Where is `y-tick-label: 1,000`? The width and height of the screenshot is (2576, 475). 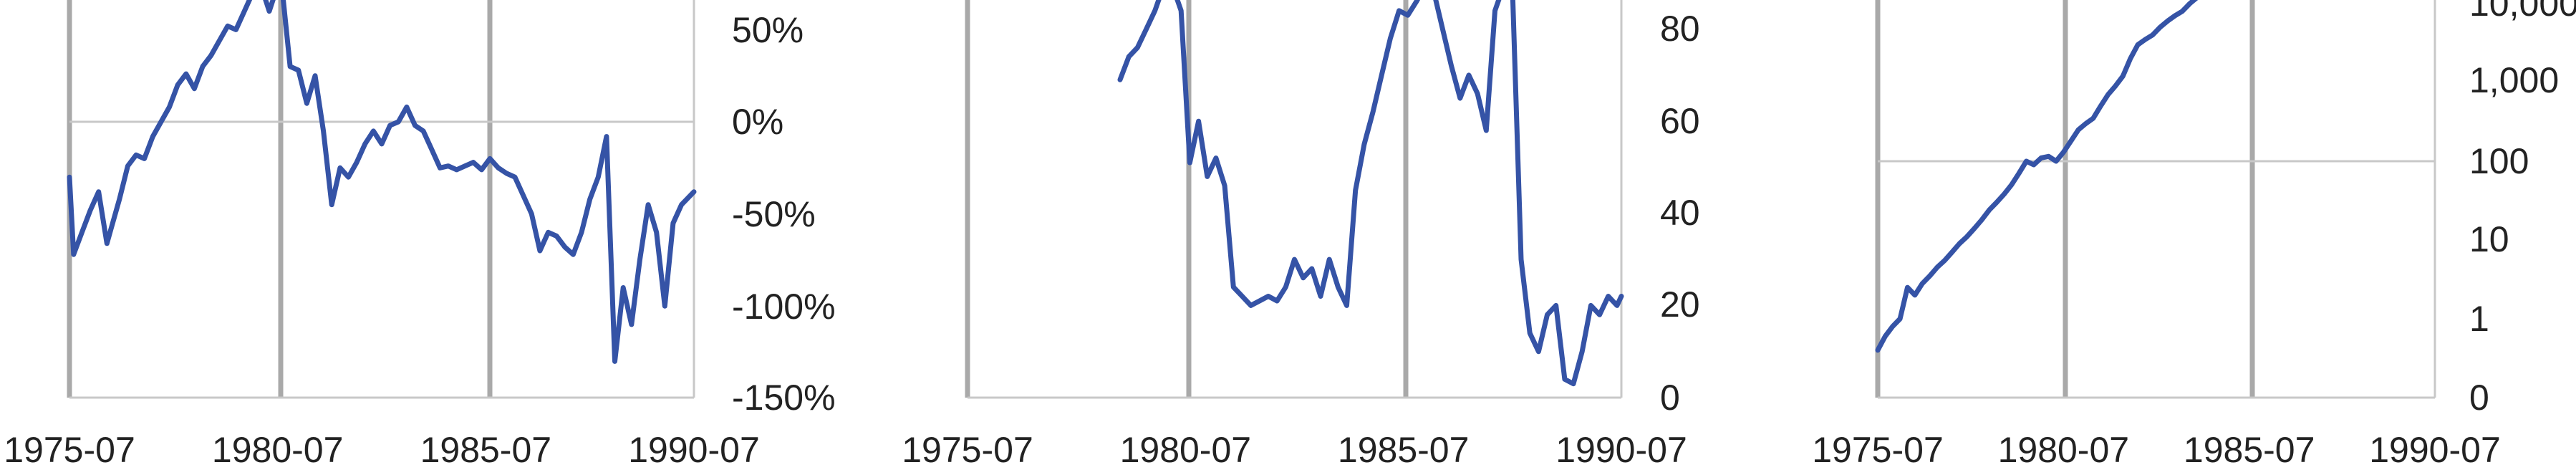 y-tick-label: 1,000 is located at coordinates (2514, 80).